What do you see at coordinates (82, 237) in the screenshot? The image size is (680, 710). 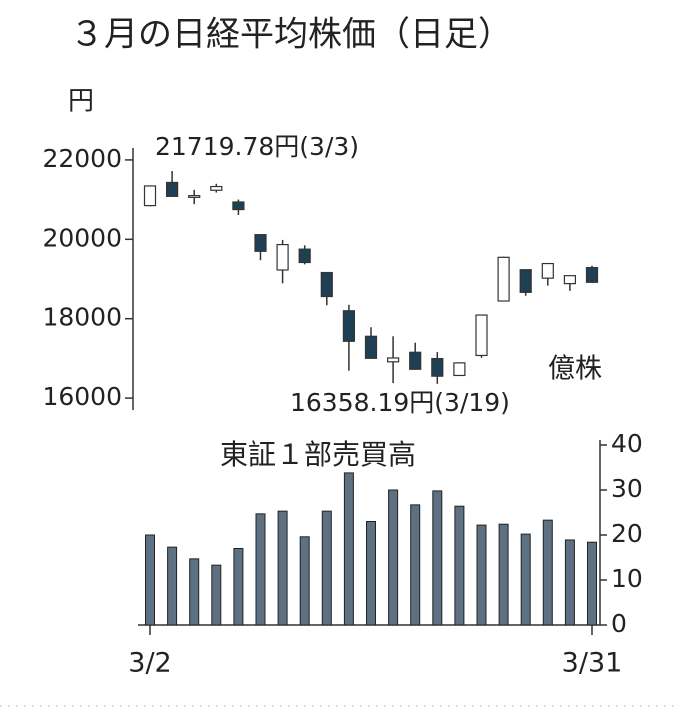 I see `y-tick-label: 20000` at bounding box center [82, 237].